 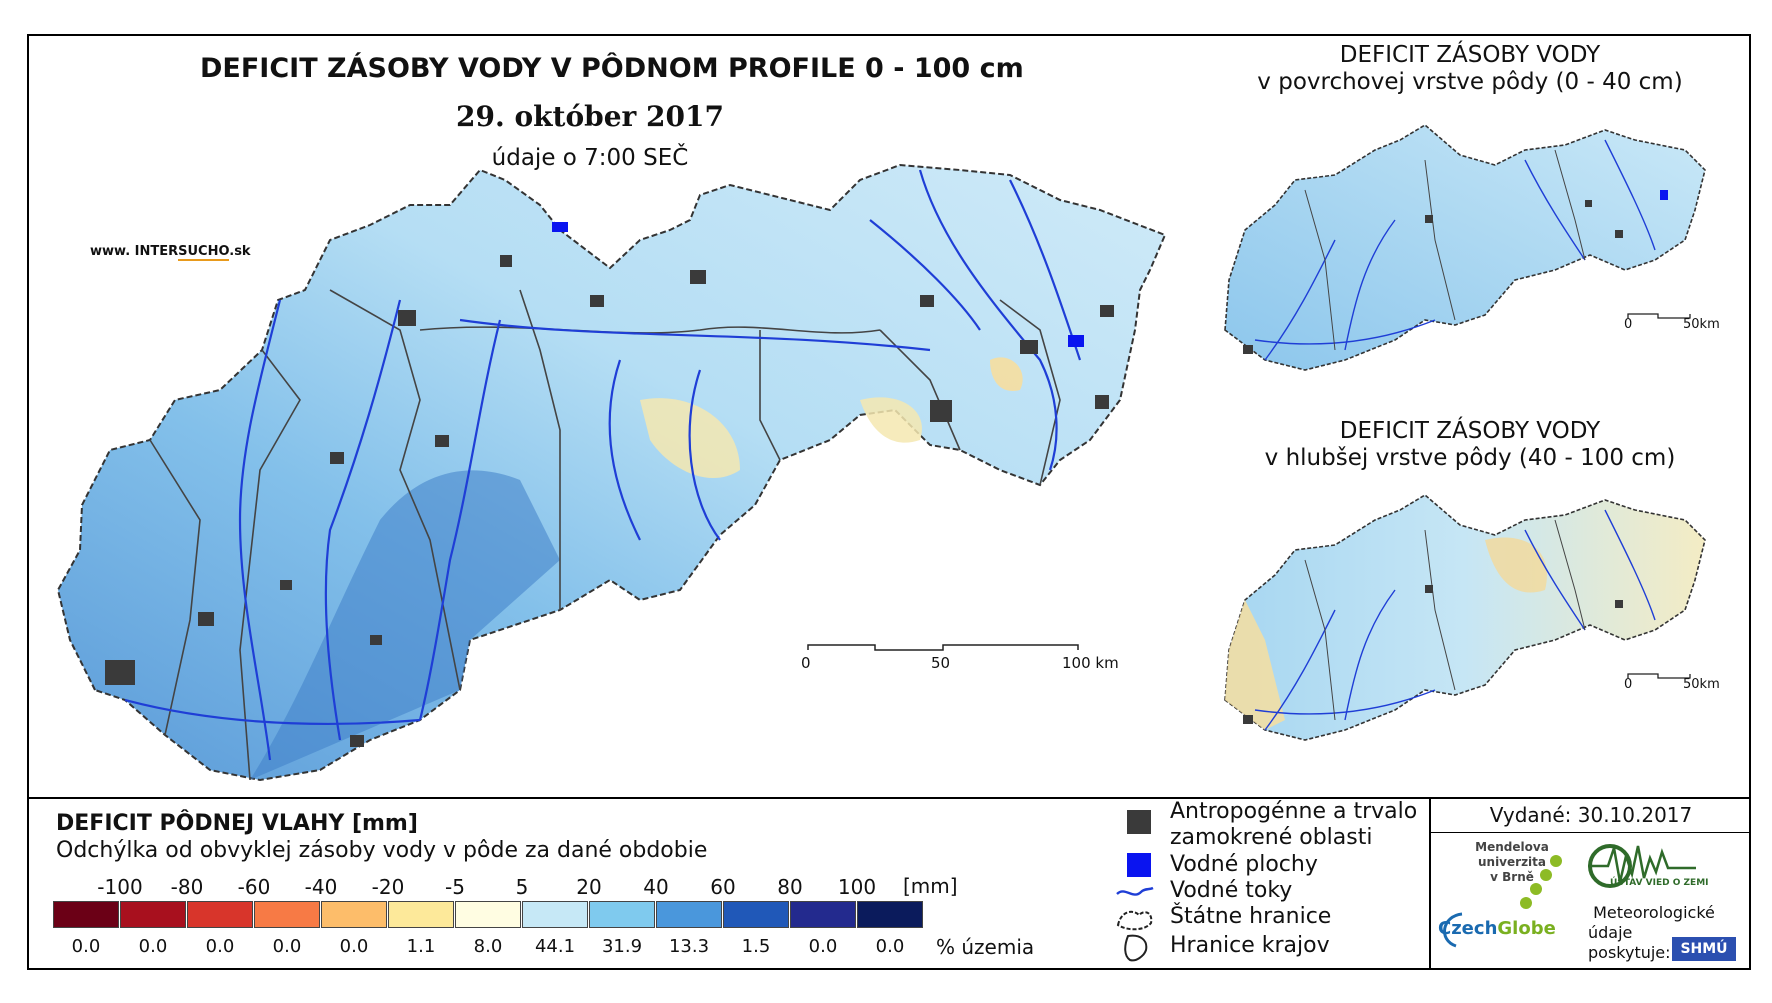 I want to click on legend-percentage: 44.1, so click(x=555, y=946).